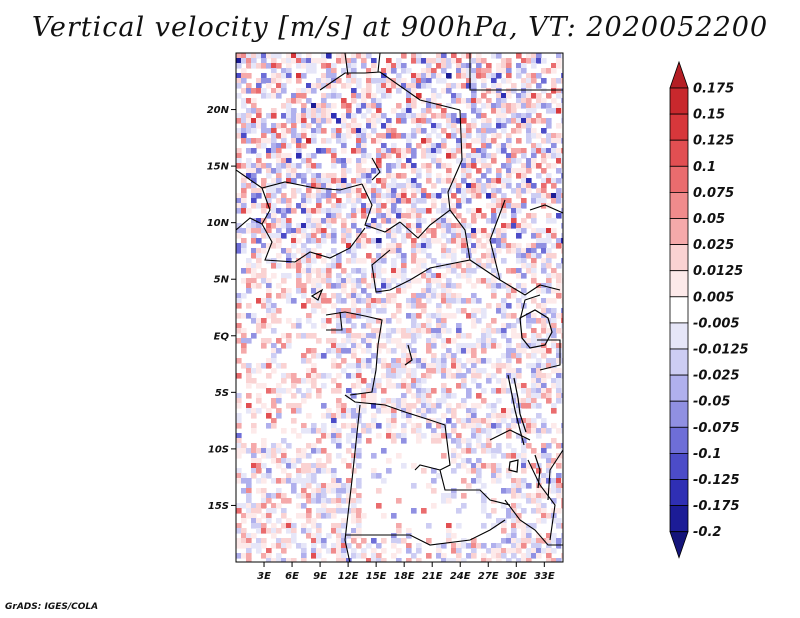 This screenshot has width=800, height=618. Describe the element at coordinates (709, 115) in the screenshot. I see `colorbar-label: 0.15` at that location.